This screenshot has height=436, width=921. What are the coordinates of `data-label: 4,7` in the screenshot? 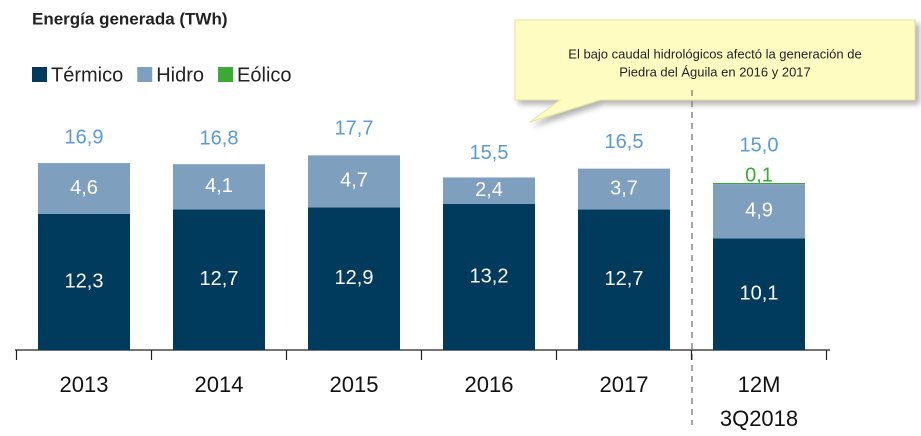 It's located at (354, 181).